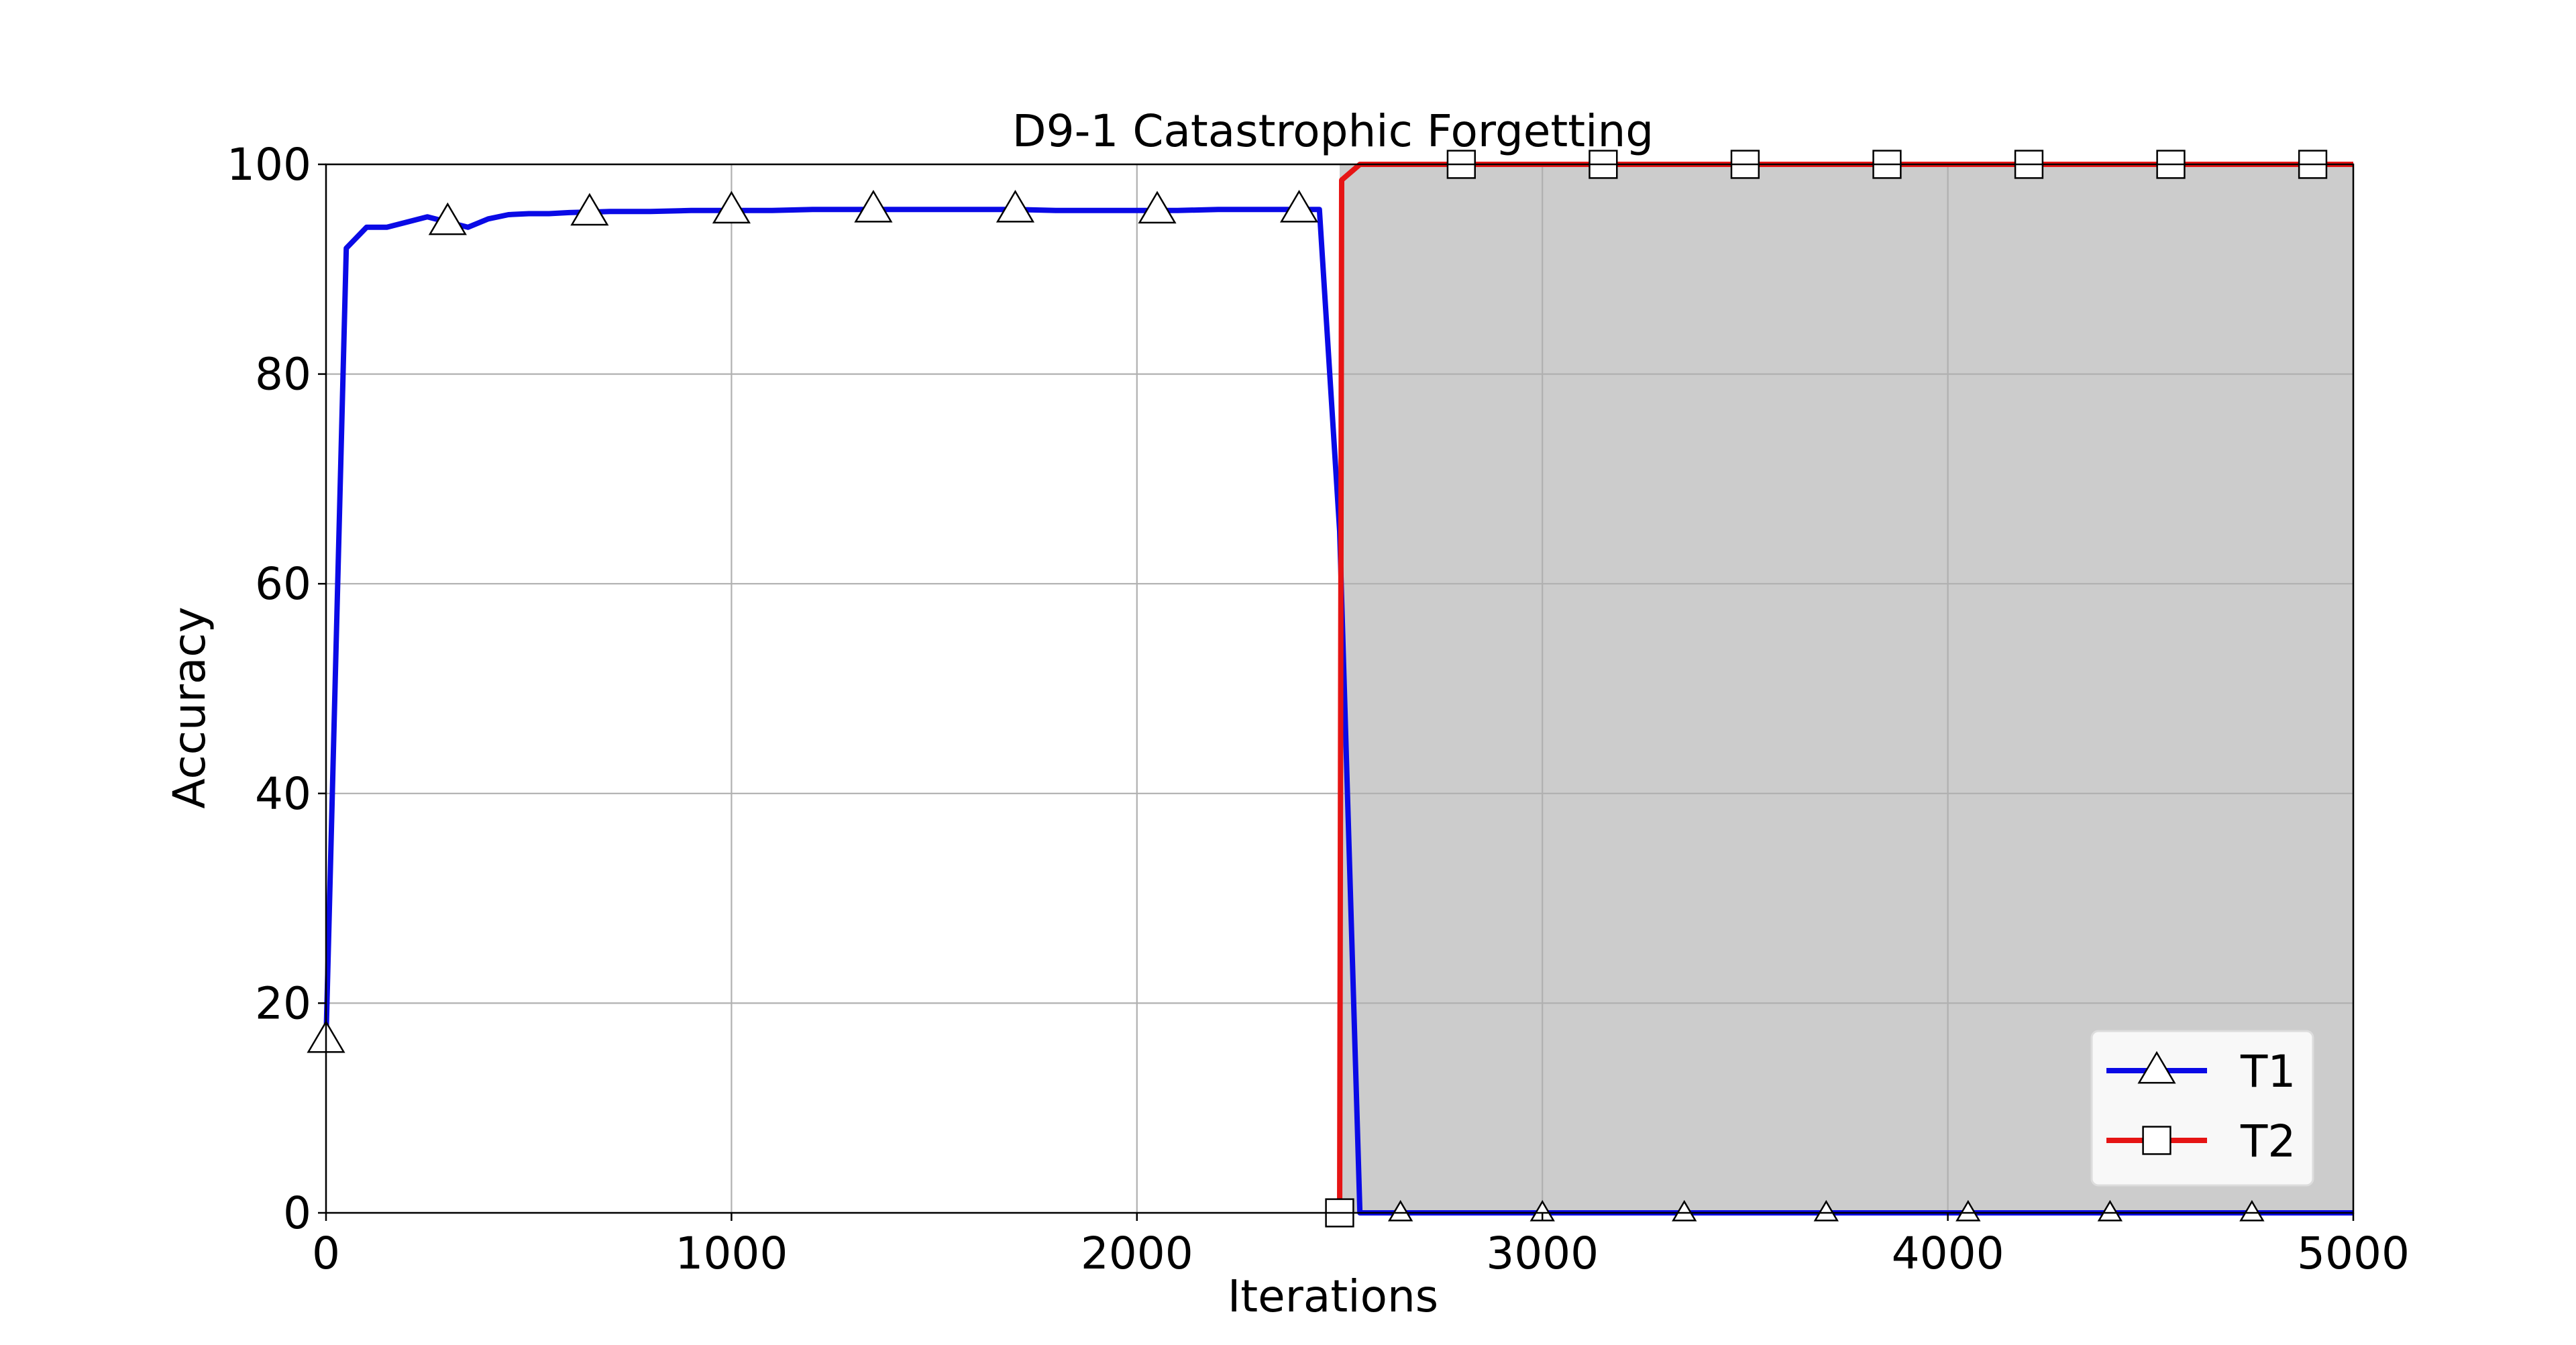  What do you see at coordinates (283, 794) in the screenshot?
I see `y-tick-label: 40` at bounding box center [283, 794].